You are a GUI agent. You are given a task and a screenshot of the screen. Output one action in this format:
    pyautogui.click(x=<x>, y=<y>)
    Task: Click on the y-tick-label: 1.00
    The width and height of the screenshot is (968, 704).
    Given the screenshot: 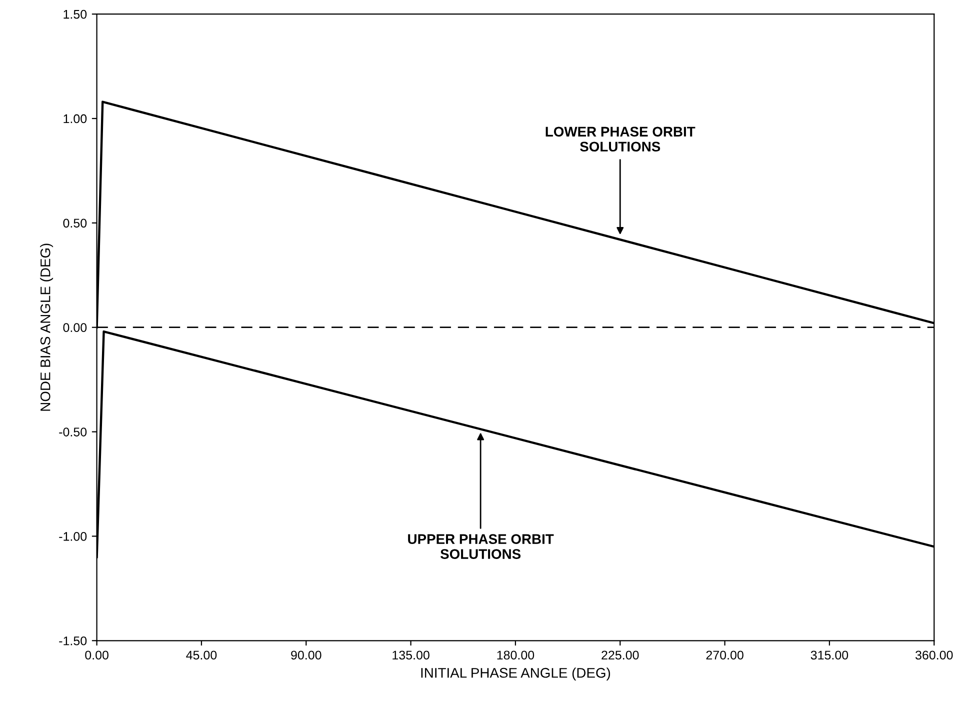 What is the action you would take?
    pyautogui.click(x=75, y=119)
    